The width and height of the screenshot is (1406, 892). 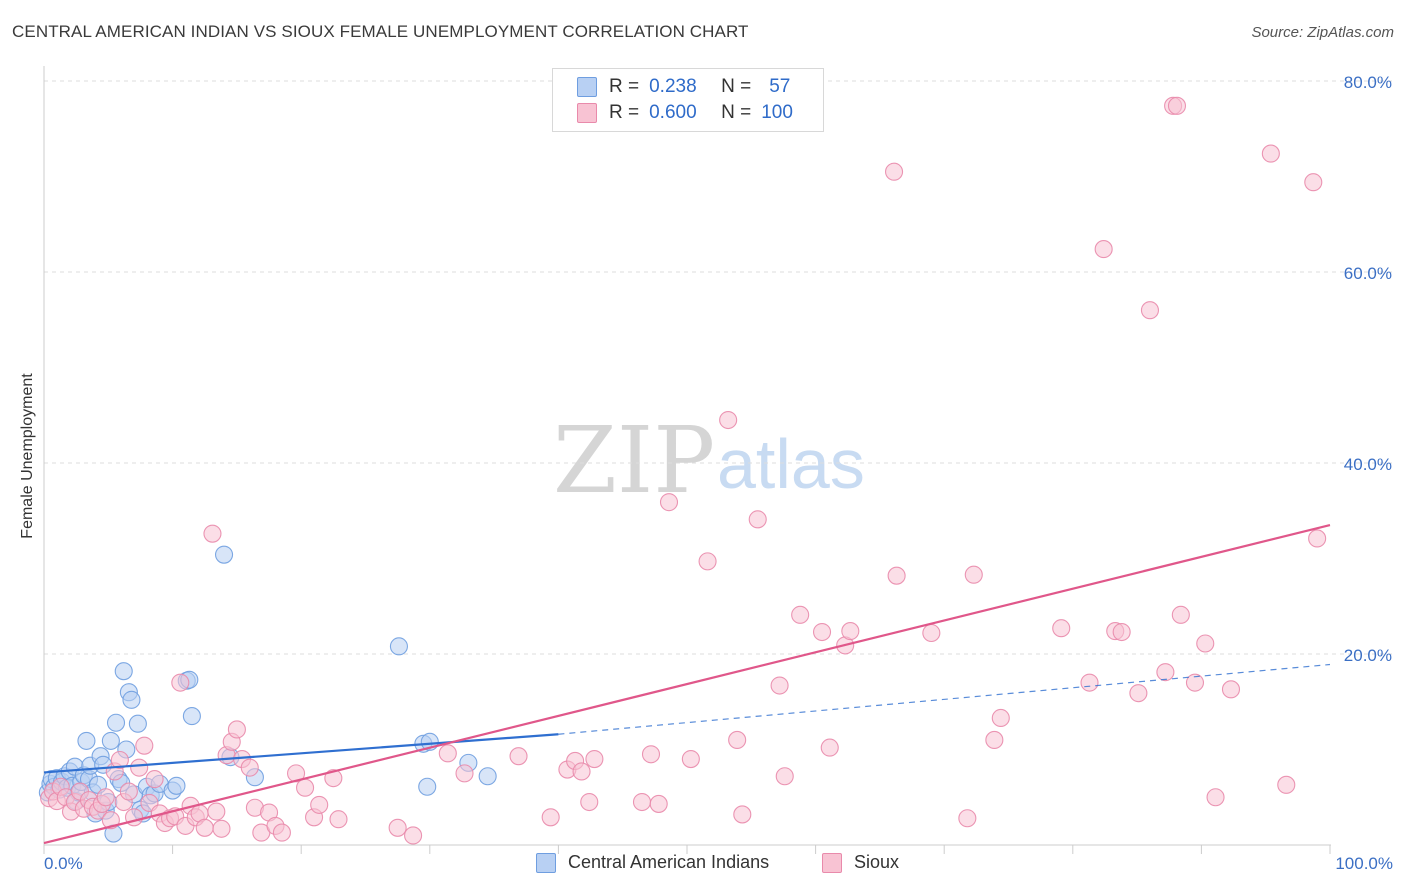 What do you see at coordinates (1364, 863) in the screenshot?
I see `x-tick-label: 100.0%` at bounding box center [1364, 863].